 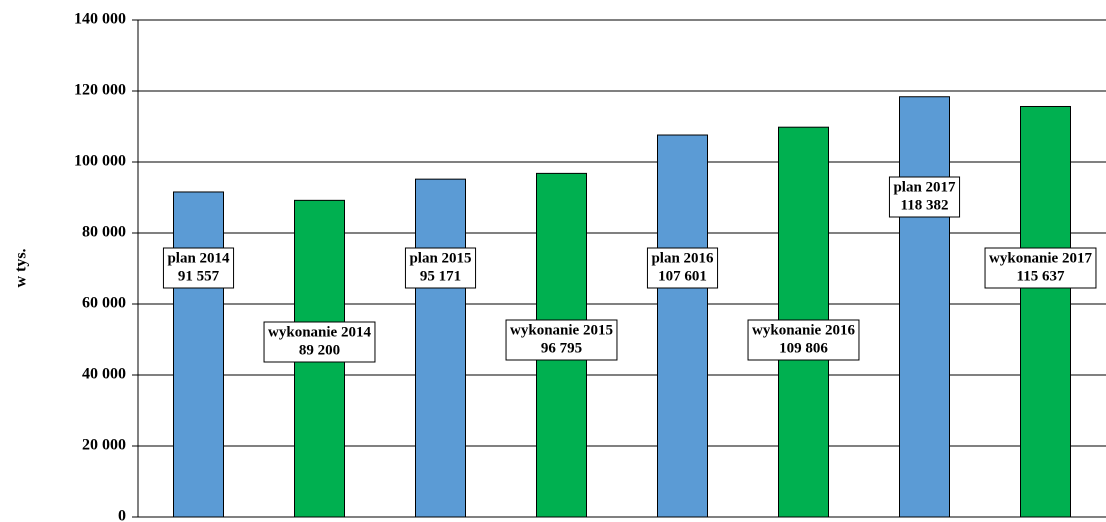 I want to click on y-tick-label: 120 000, so click(x=100, y=90).